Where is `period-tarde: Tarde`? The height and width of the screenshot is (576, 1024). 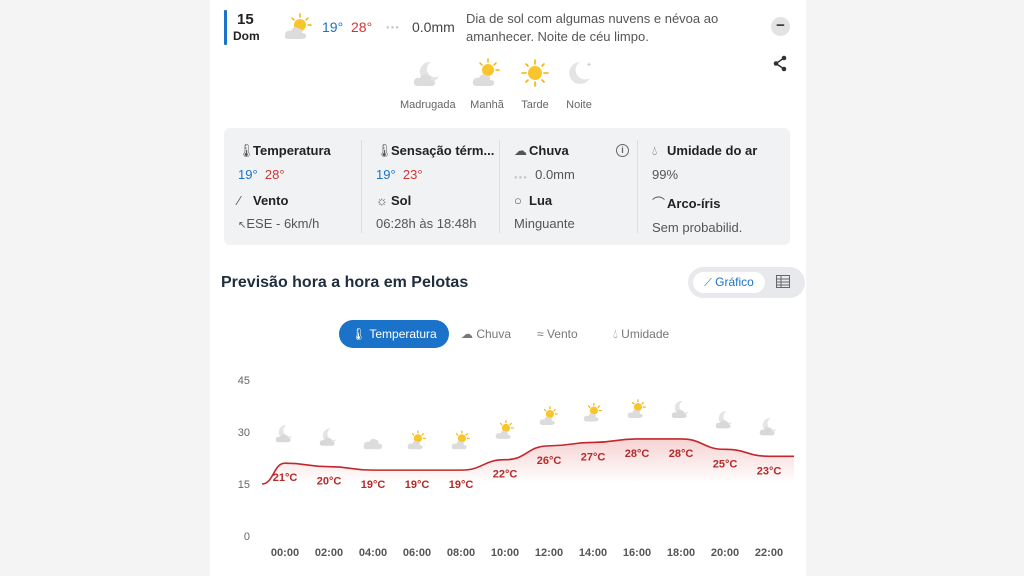 period-tarde: Tarde is located at coordinates (535, 84).